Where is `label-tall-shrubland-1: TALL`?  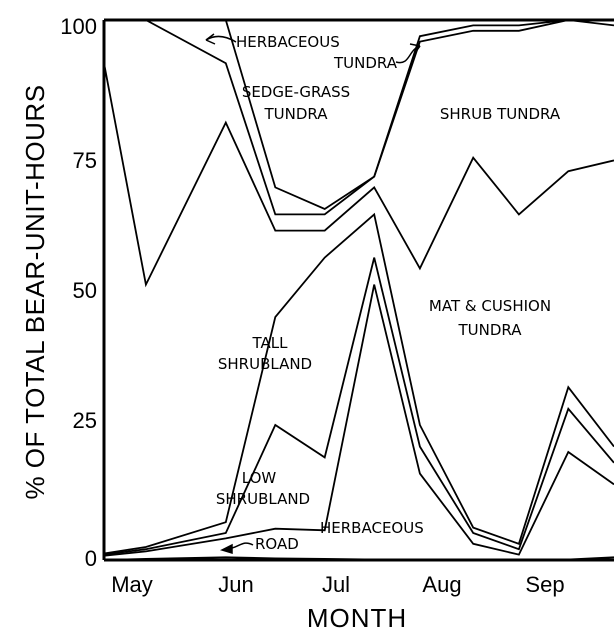 label-tall-shrubland-1: TALL is located at coordinates (270, 343).